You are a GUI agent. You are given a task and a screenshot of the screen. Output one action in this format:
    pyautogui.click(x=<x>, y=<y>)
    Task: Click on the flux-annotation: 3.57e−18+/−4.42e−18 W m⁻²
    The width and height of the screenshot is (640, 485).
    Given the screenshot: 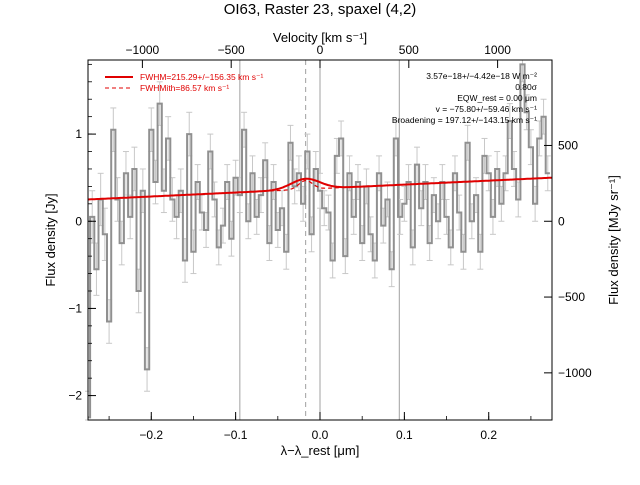 What is the action you would take?
    pyautogui.click(x=481, y=76)
    